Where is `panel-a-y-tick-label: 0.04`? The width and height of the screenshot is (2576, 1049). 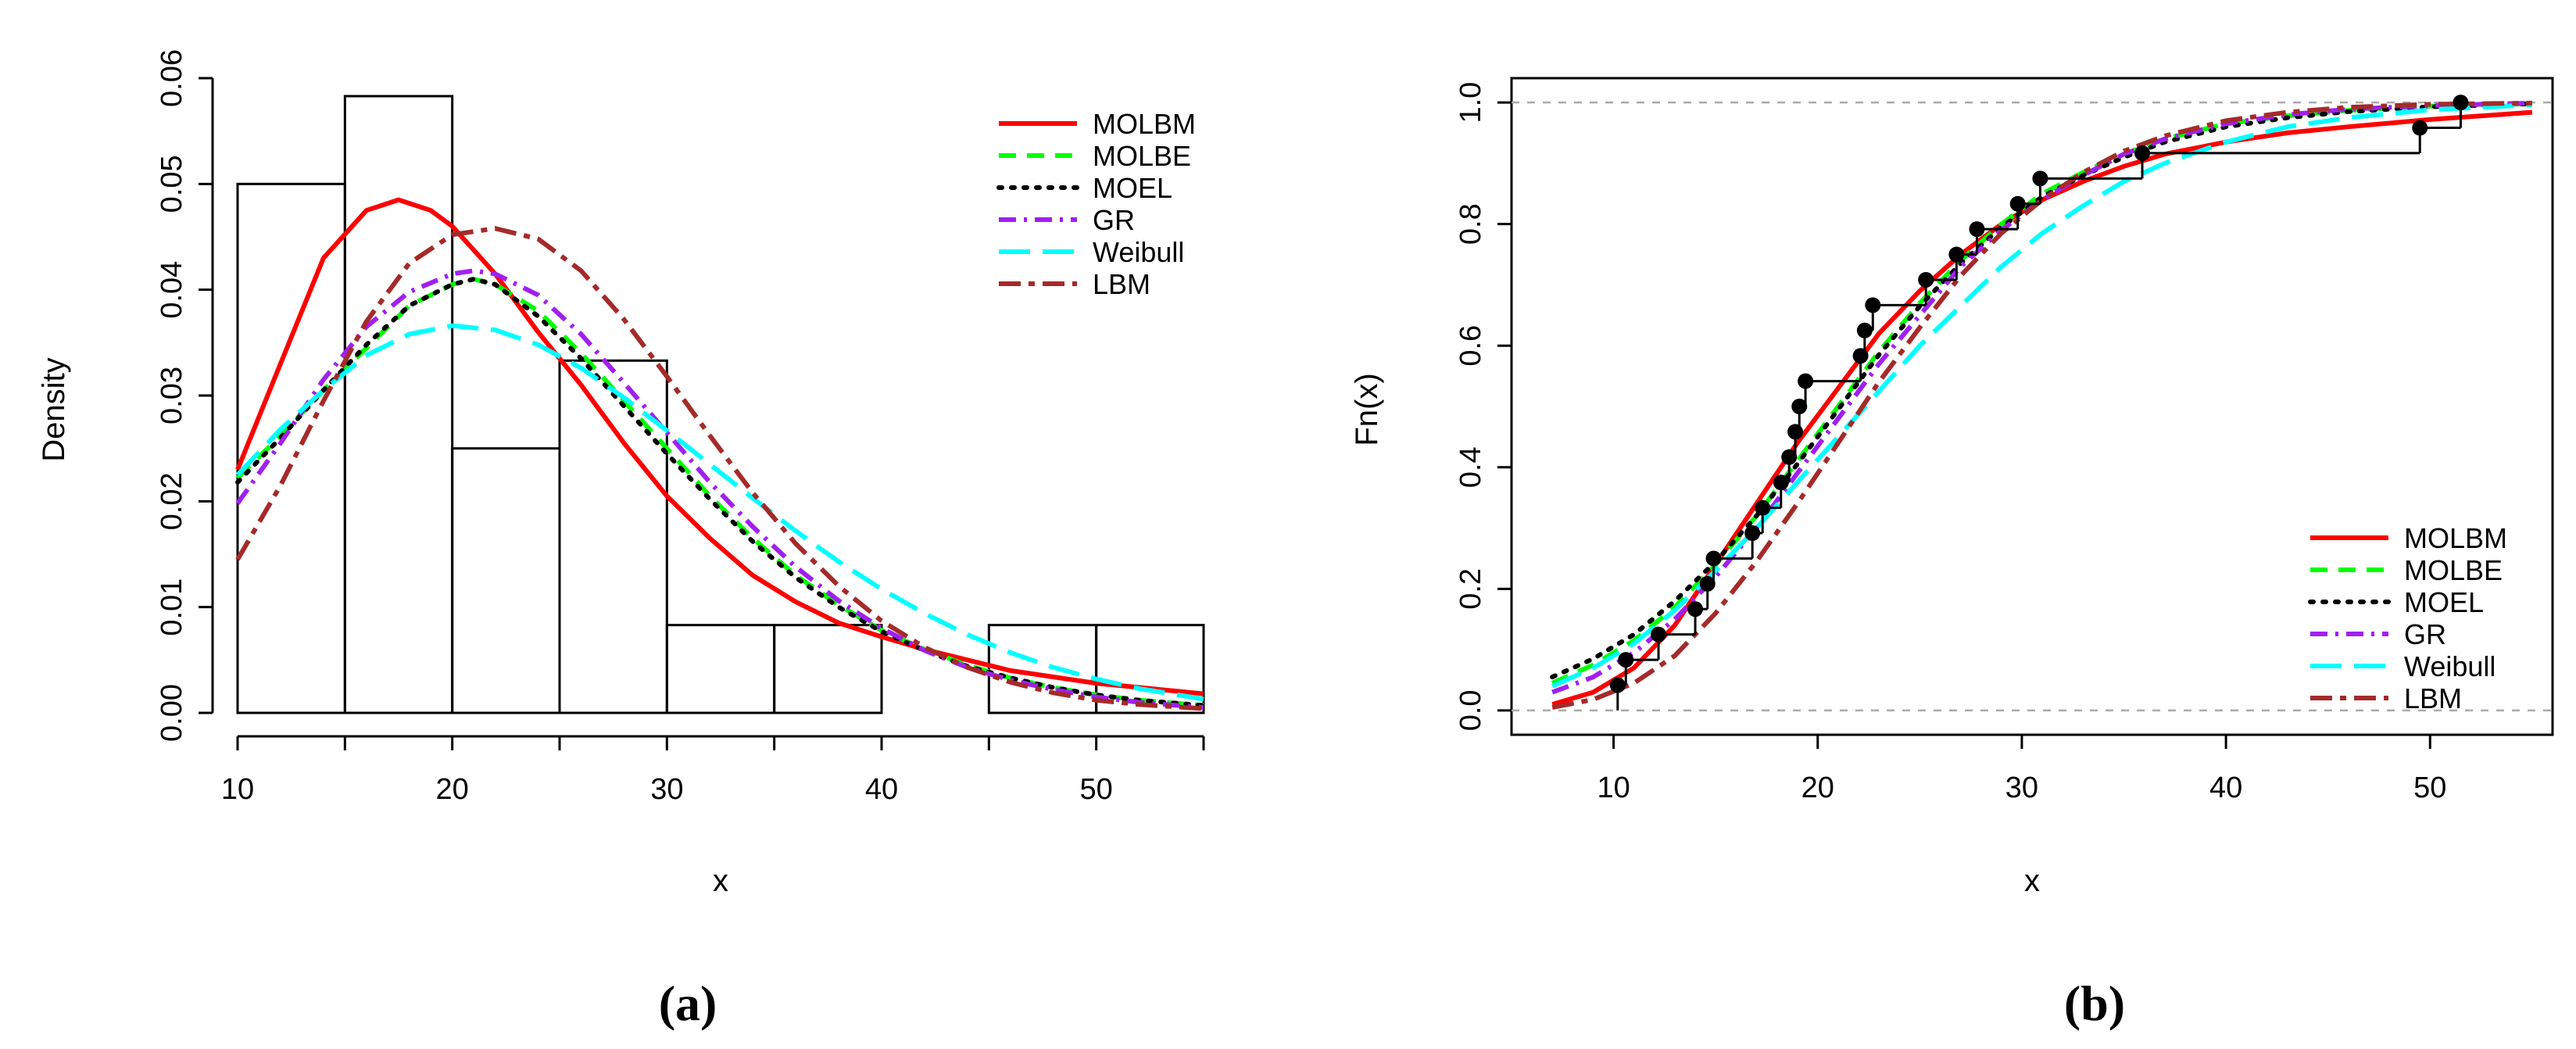 panel-a-y-tick-label: 0.04 is located at coordinates (172, 290).